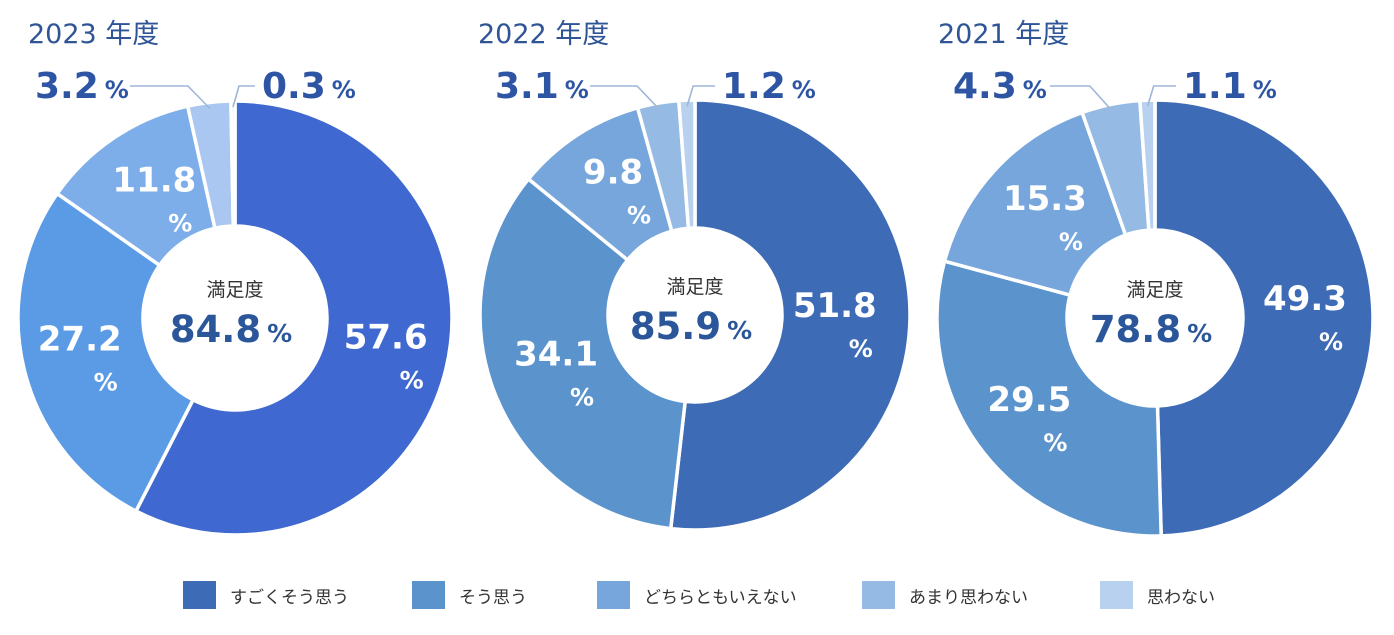 Image resolution: width=1394 pixels, height=635 pixels. I want to click on slice-outside-label: 3.1%, so click(542, 86).